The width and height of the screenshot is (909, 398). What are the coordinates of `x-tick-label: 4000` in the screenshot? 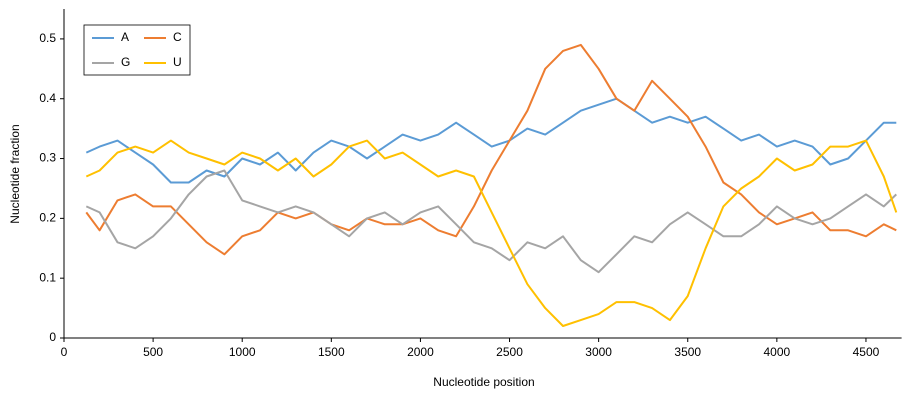 It's located at (776, 352).